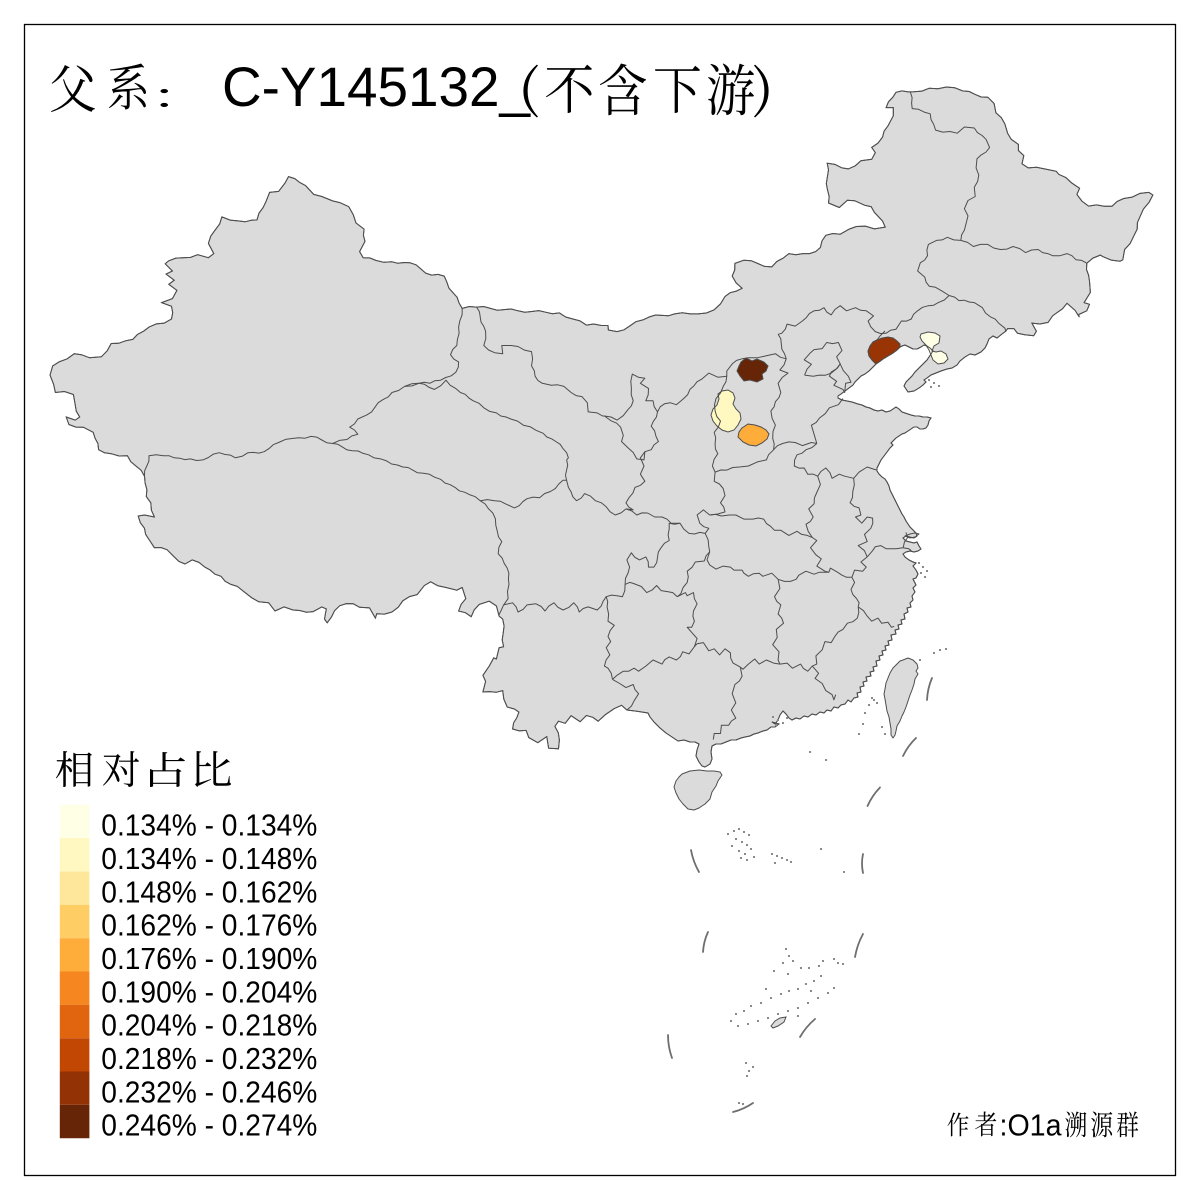 This screenshot has height=1200, width=1200. Describe the element at coordinates (209, 858) in the screenshot. I see `svg-text: 0.134% - 0.148%` at that location.